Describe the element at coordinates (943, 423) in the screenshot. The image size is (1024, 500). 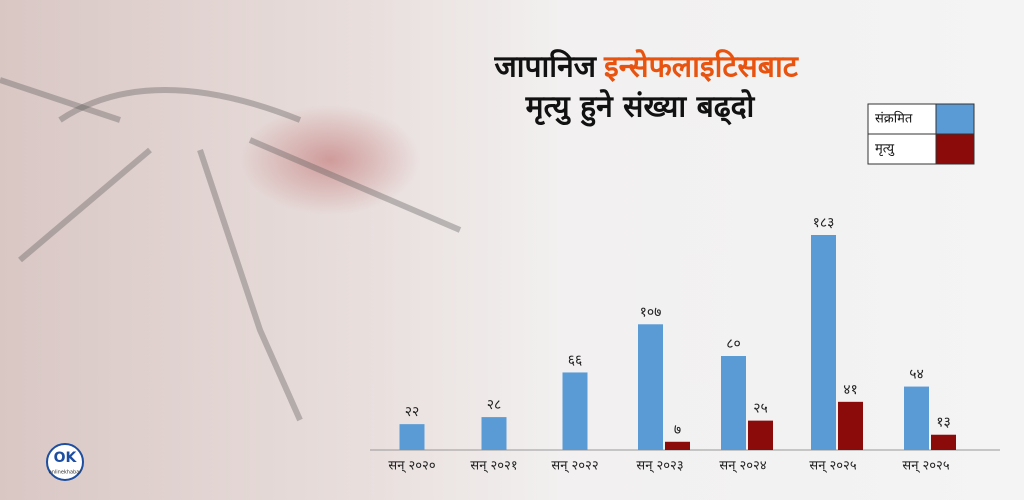
I see `value-label: १३` at that location.